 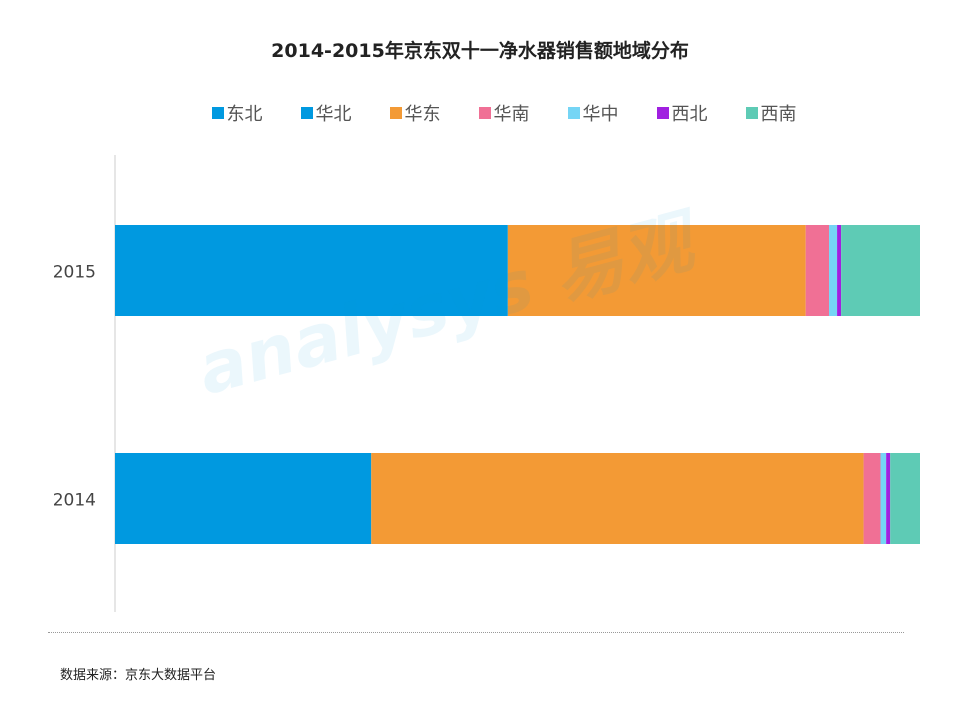 What do you see at coordinates (689, 114) in the screenshot?
I see `legend-label: 西北` at bounding box center [689, 114].